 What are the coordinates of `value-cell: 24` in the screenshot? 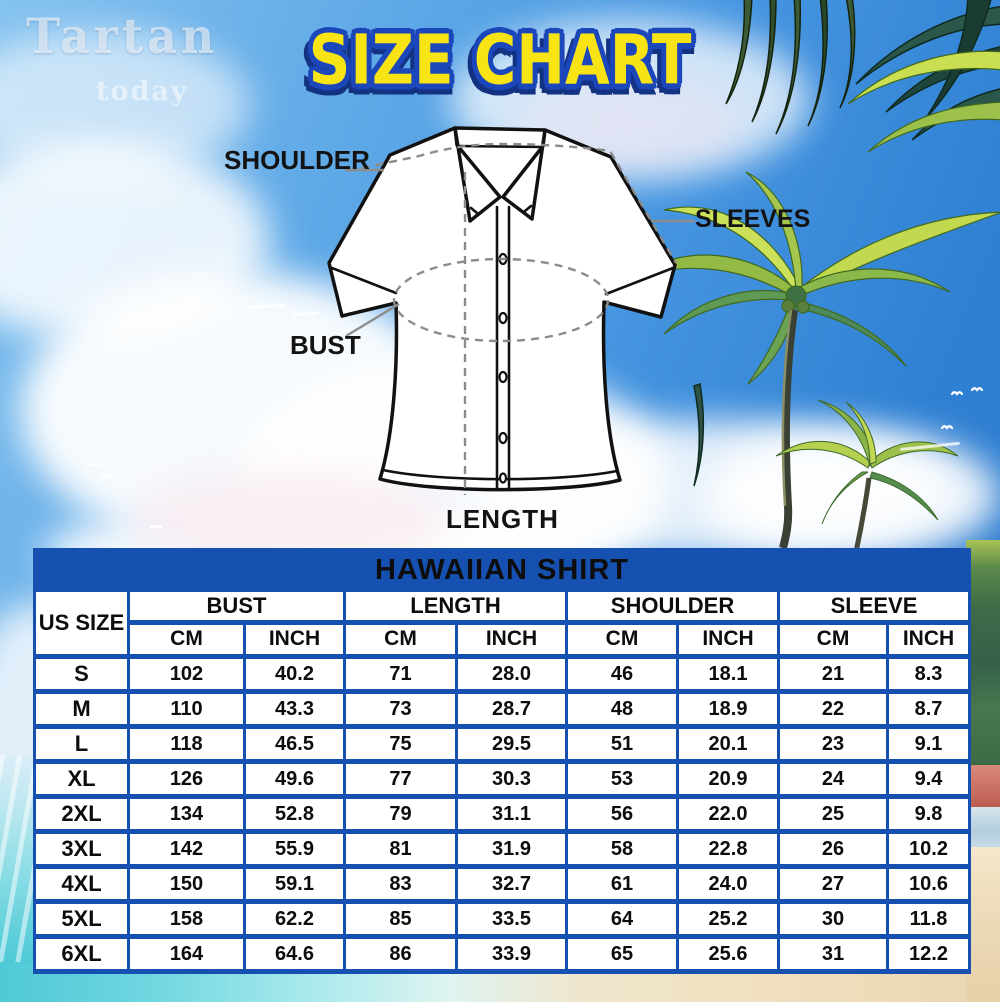 It's located at (833, 779).